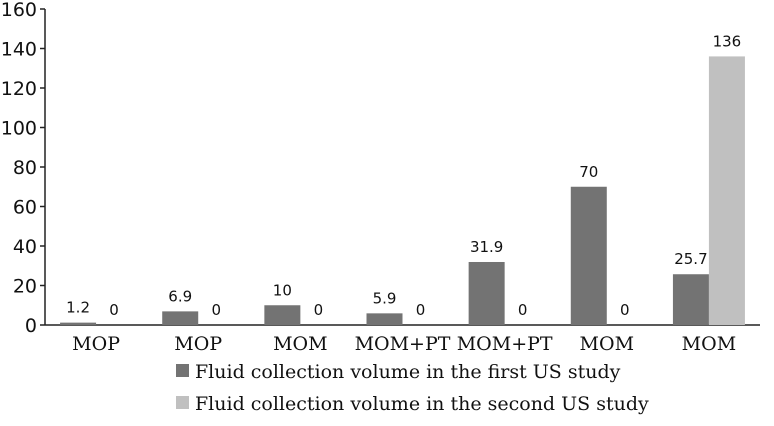 The height and width of the screenshot is (426, 774). What do you see at coordinates (25, 287) in the screenshot?
I see `y-tick-label: 20` at bounding box center [25, 287].